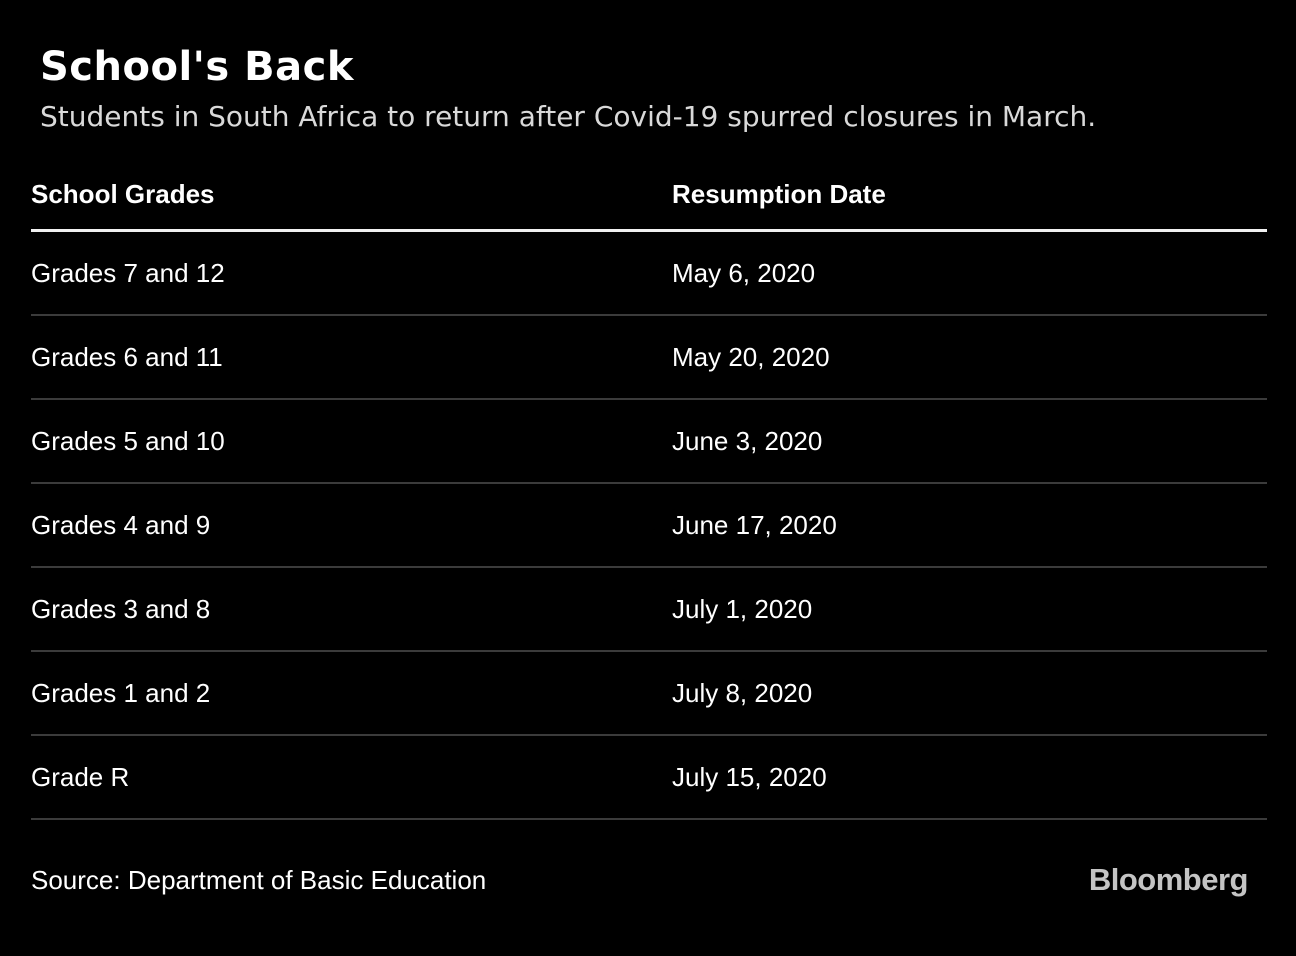  I want to click on cell-grades: Grade R, so click(80, 776).